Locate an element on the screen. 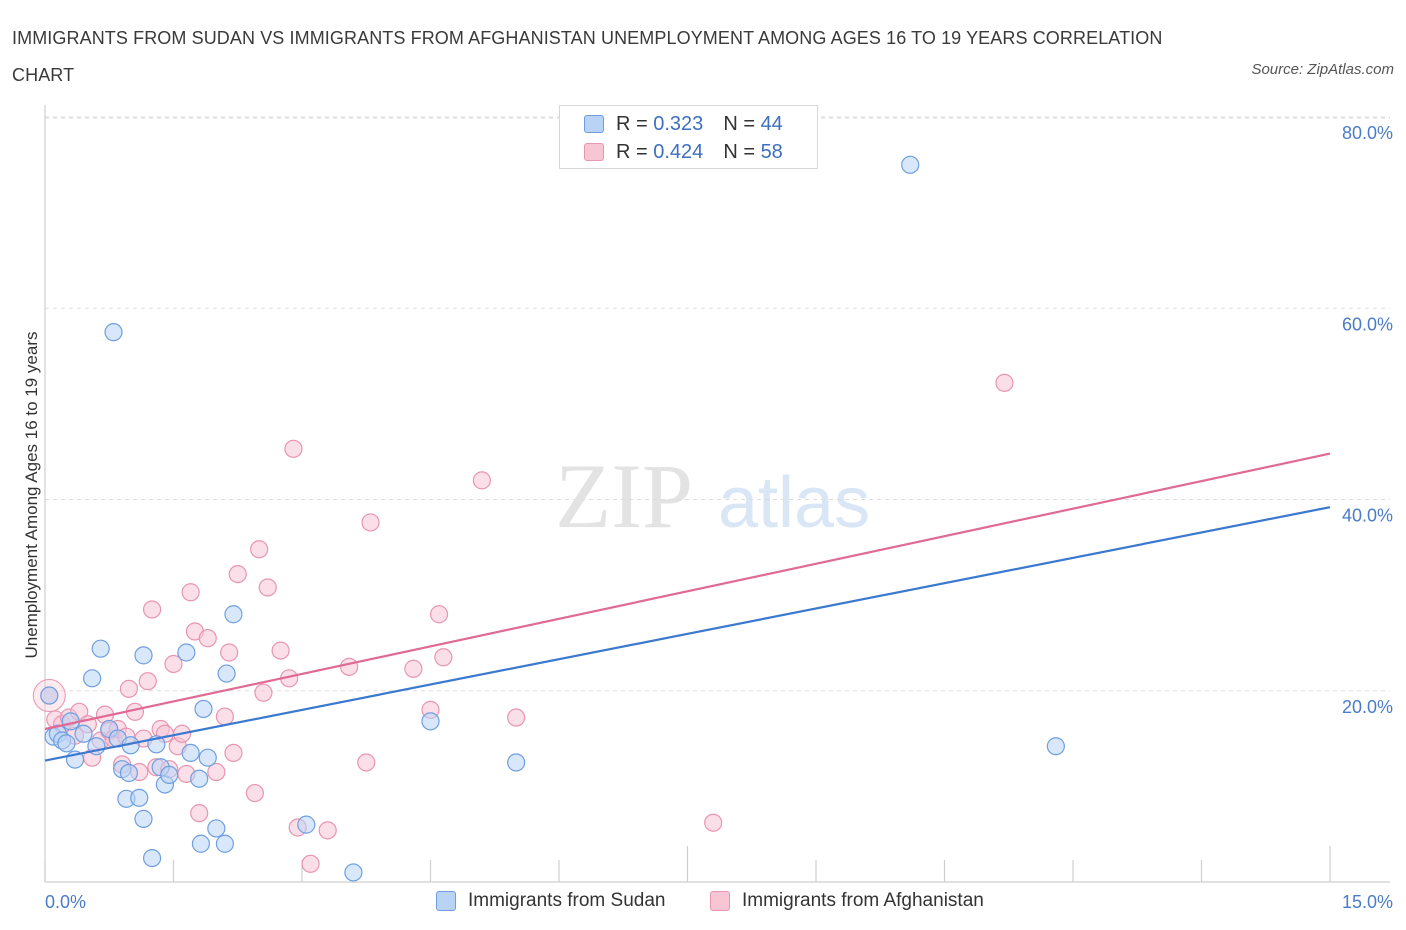 The width and height of the screenshot is (1406, 930). watermark: ZIP atlas is located at coordinates (712, 496).